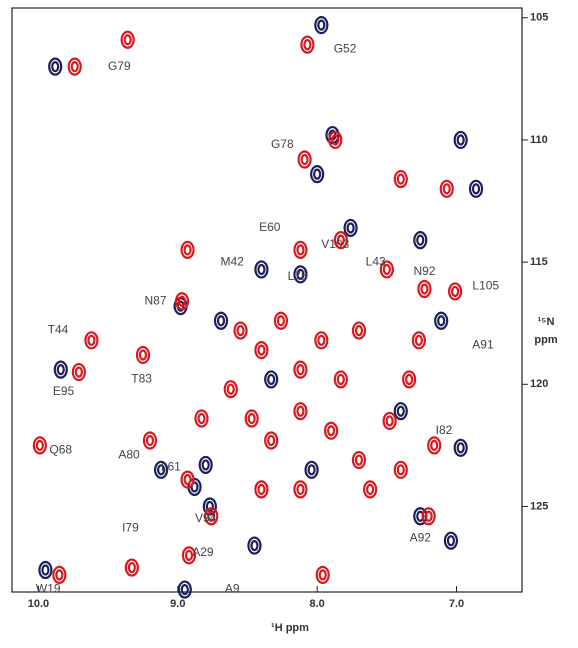 This screenshot has height=648, width=578. I want to click on peak-label: G52, so click(345, 49).